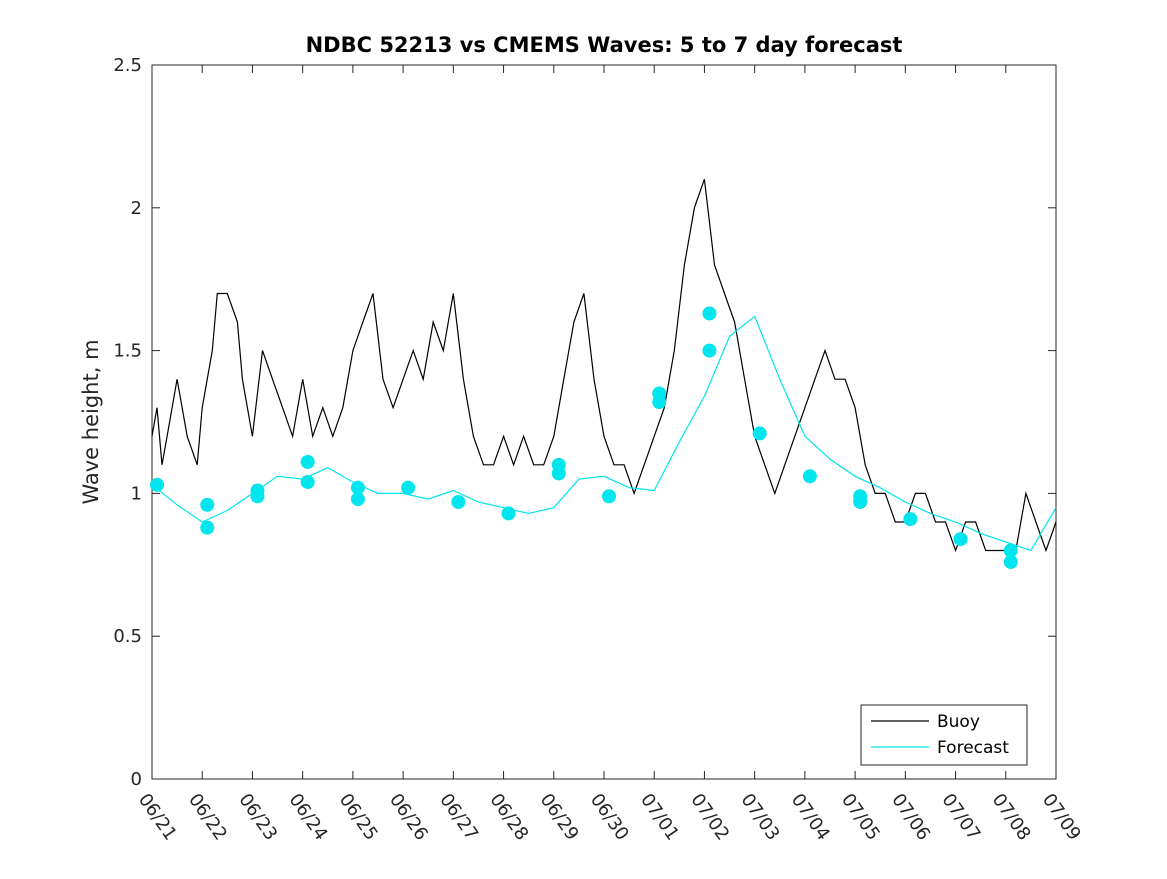 This screenshot has height=879, width=1167. Describe the element at coordinates (136, 493) in the screenshot. I see `y-tick-label: 1` at that location.